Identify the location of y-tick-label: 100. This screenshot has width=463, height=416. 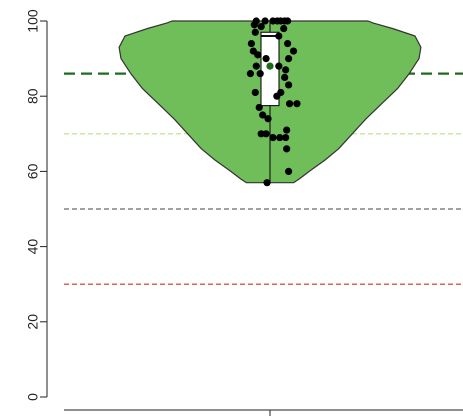
(33, 21).